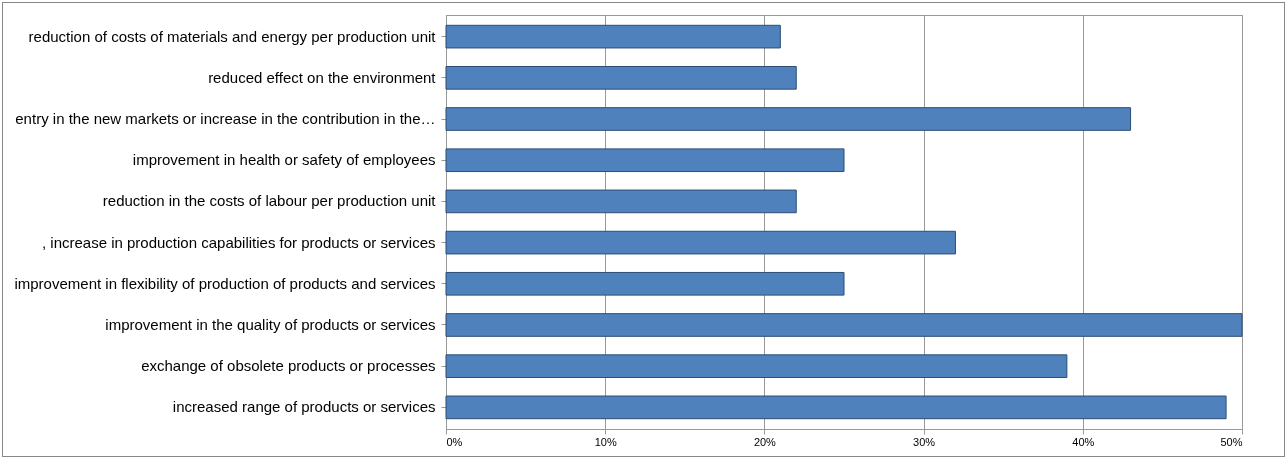 The image size is (1287, 459). Describe the element at coordinates (1231, 441) in the screenshot. I see `x-tick-label: 50%` at that location.